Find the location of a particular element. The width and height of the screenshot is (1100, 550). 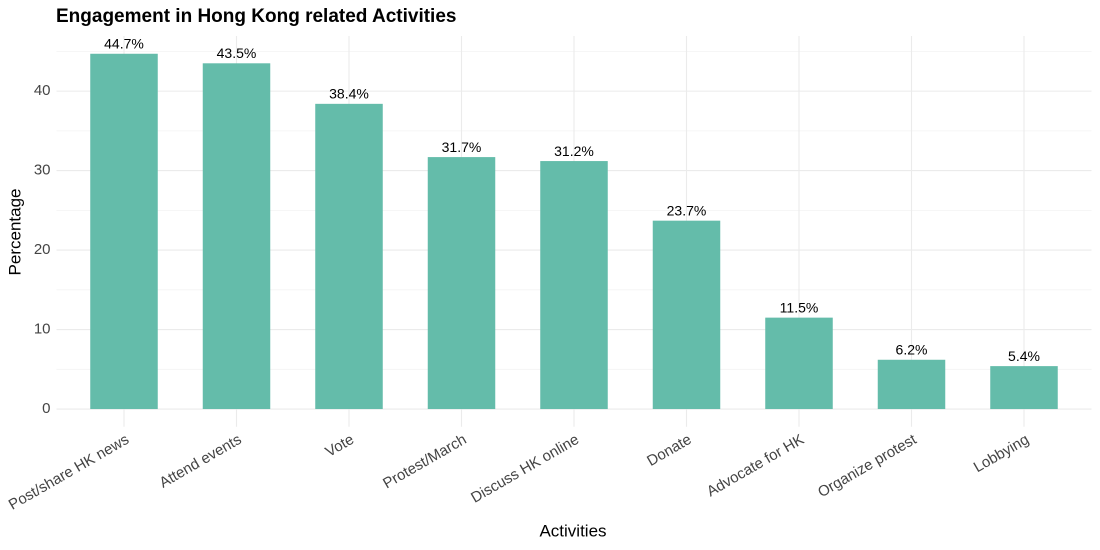

x-tick-label: Discuss HK online is located at coordinates (525, 469).